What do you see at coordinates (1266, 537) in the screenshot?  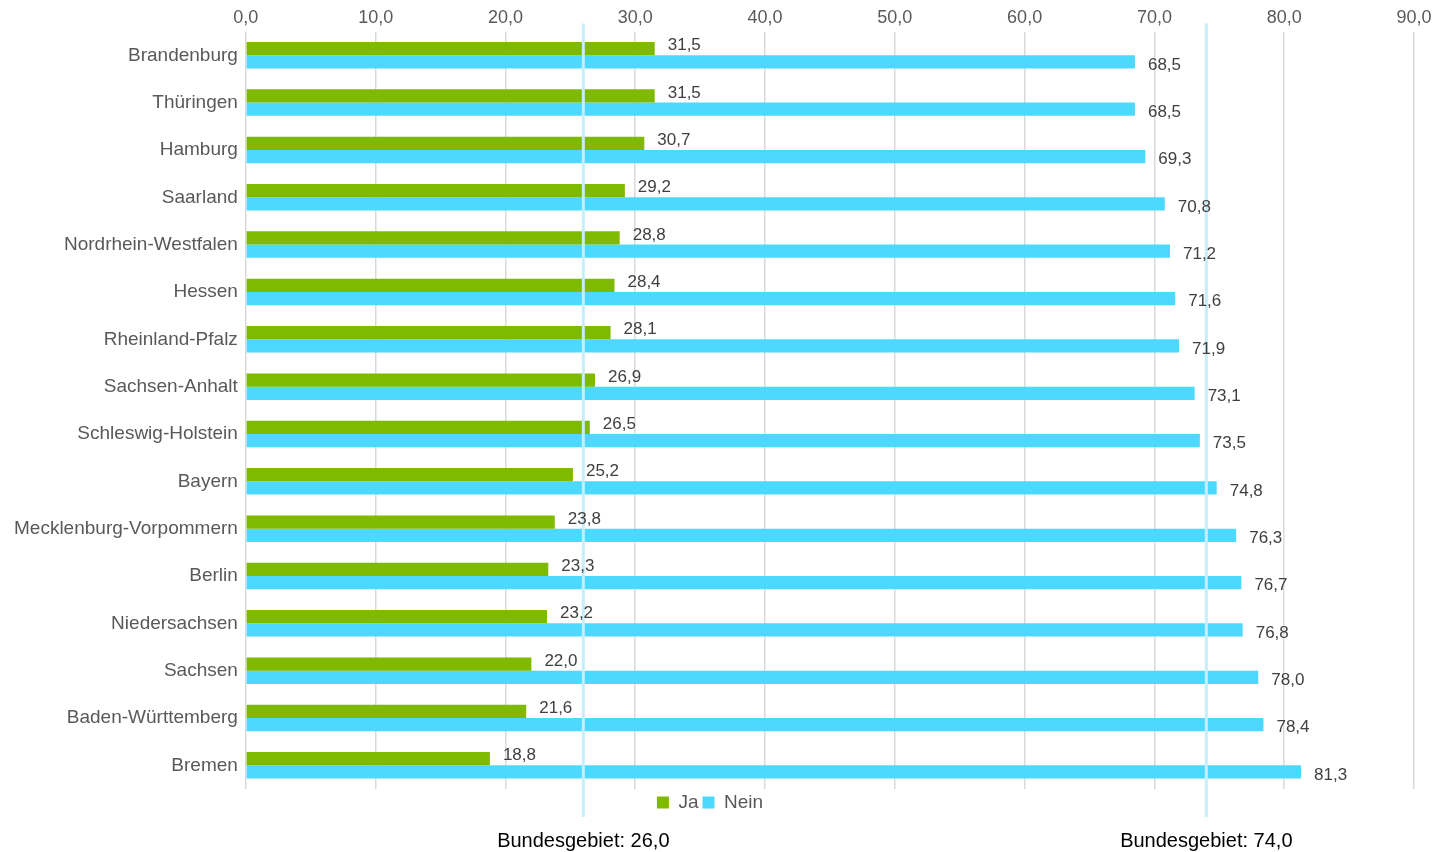 I see `data-label: 76,3` at bounding box center [1266, 537].